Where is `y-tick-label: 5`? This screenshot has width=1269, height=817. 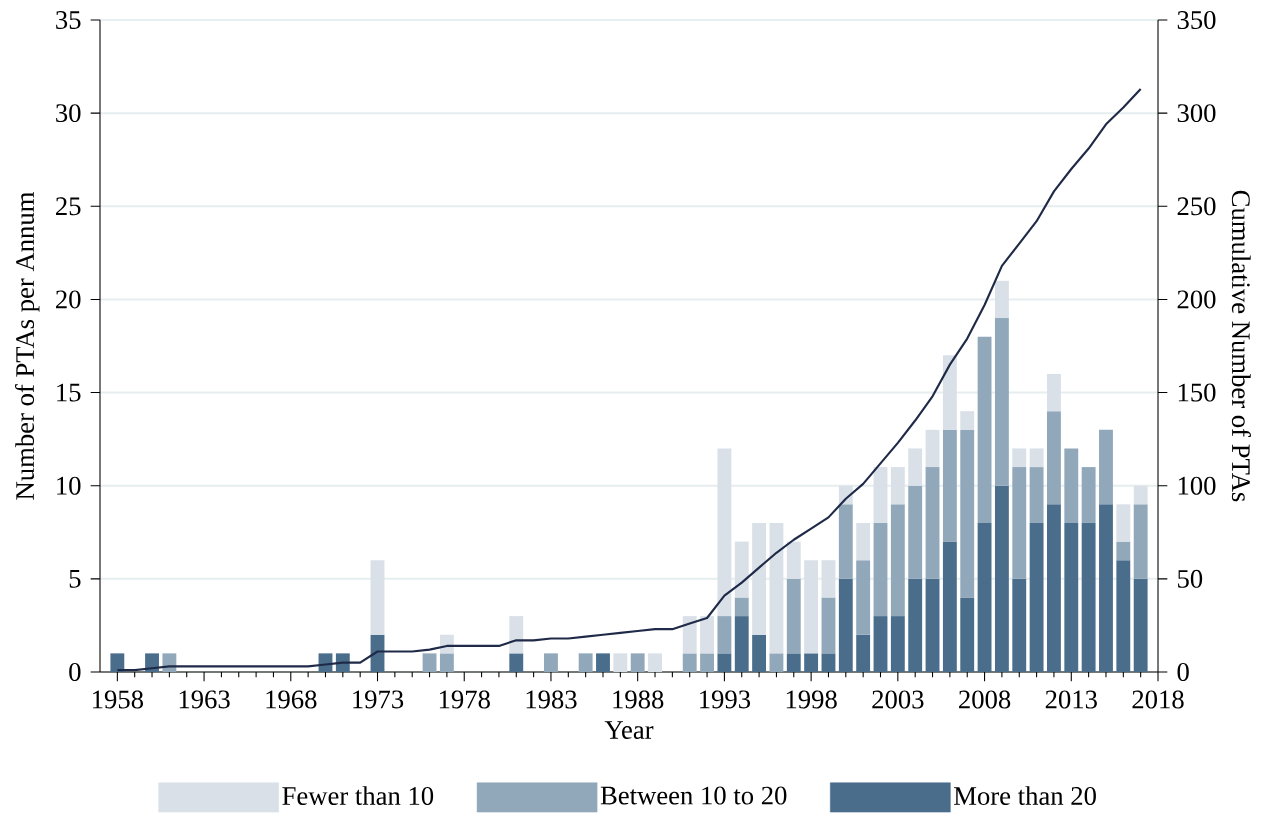 y-tick-label: 5 is located at coordinates (75, 578).